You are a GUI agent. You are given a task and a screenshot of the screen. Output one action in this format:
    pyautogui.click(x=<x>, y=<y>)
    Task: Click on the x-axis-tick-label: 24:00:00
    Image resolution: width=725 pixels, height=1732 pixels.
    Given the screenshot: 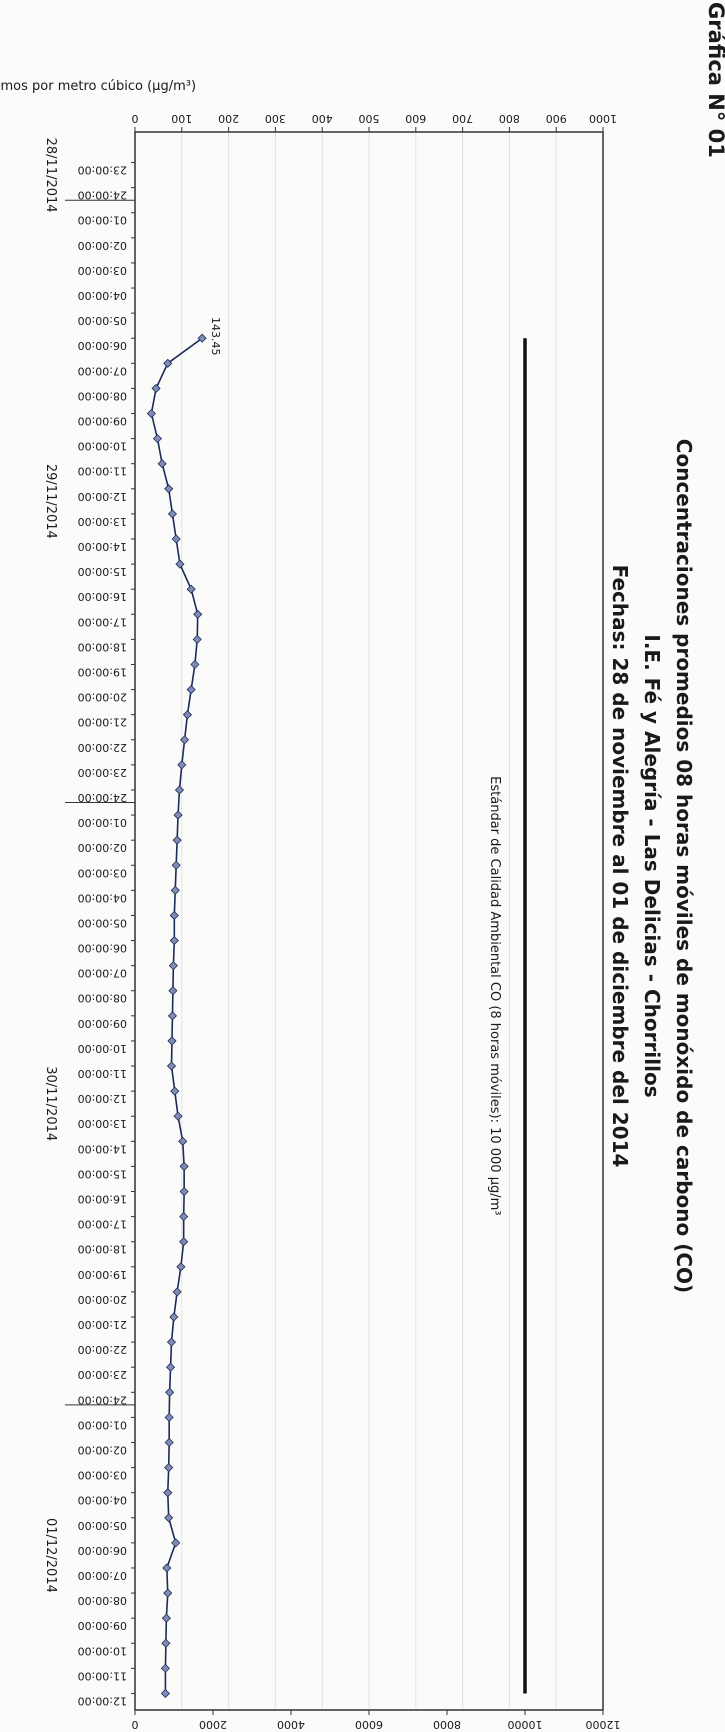 What is the action you would take?
    pyautogui.click(x=102, y=1399)
    